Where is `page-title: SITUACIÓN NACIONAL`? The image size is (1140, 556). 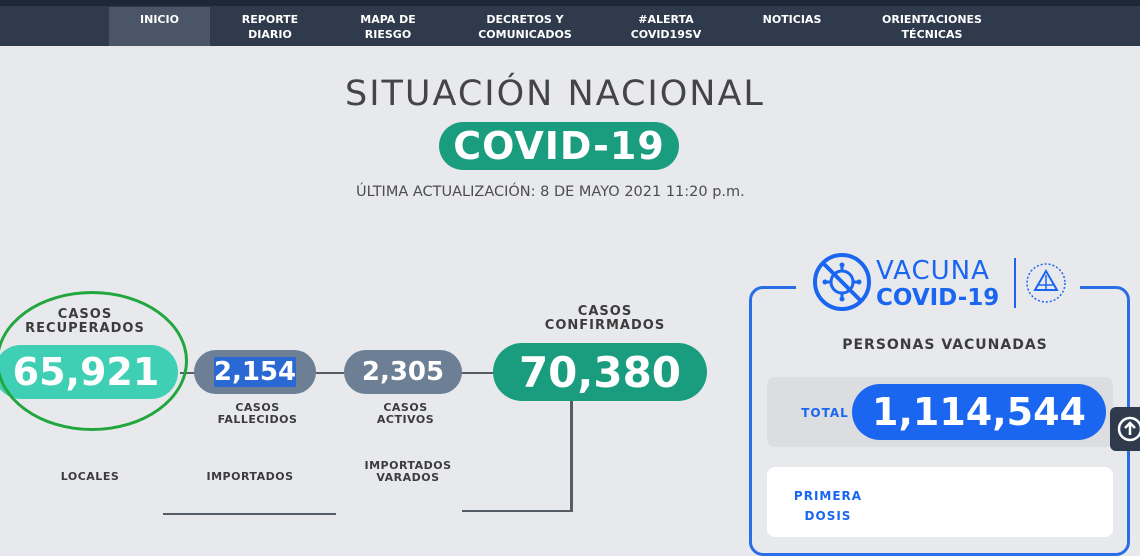
page-title: SITUACIÓN NACIONAL is located at coordinates (555, 94).